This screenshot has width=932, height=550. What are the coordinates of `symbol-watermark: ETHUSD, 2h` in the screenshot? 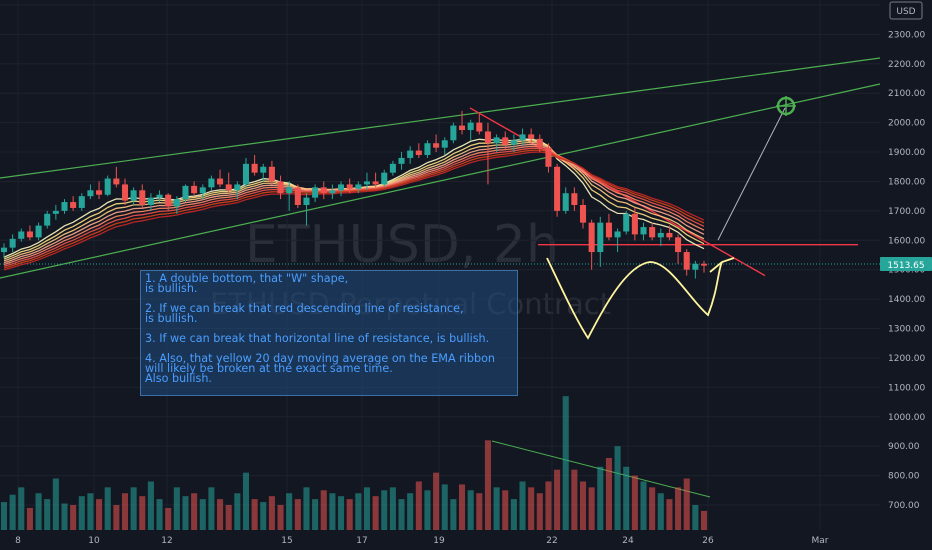 It's located at (402, 245).